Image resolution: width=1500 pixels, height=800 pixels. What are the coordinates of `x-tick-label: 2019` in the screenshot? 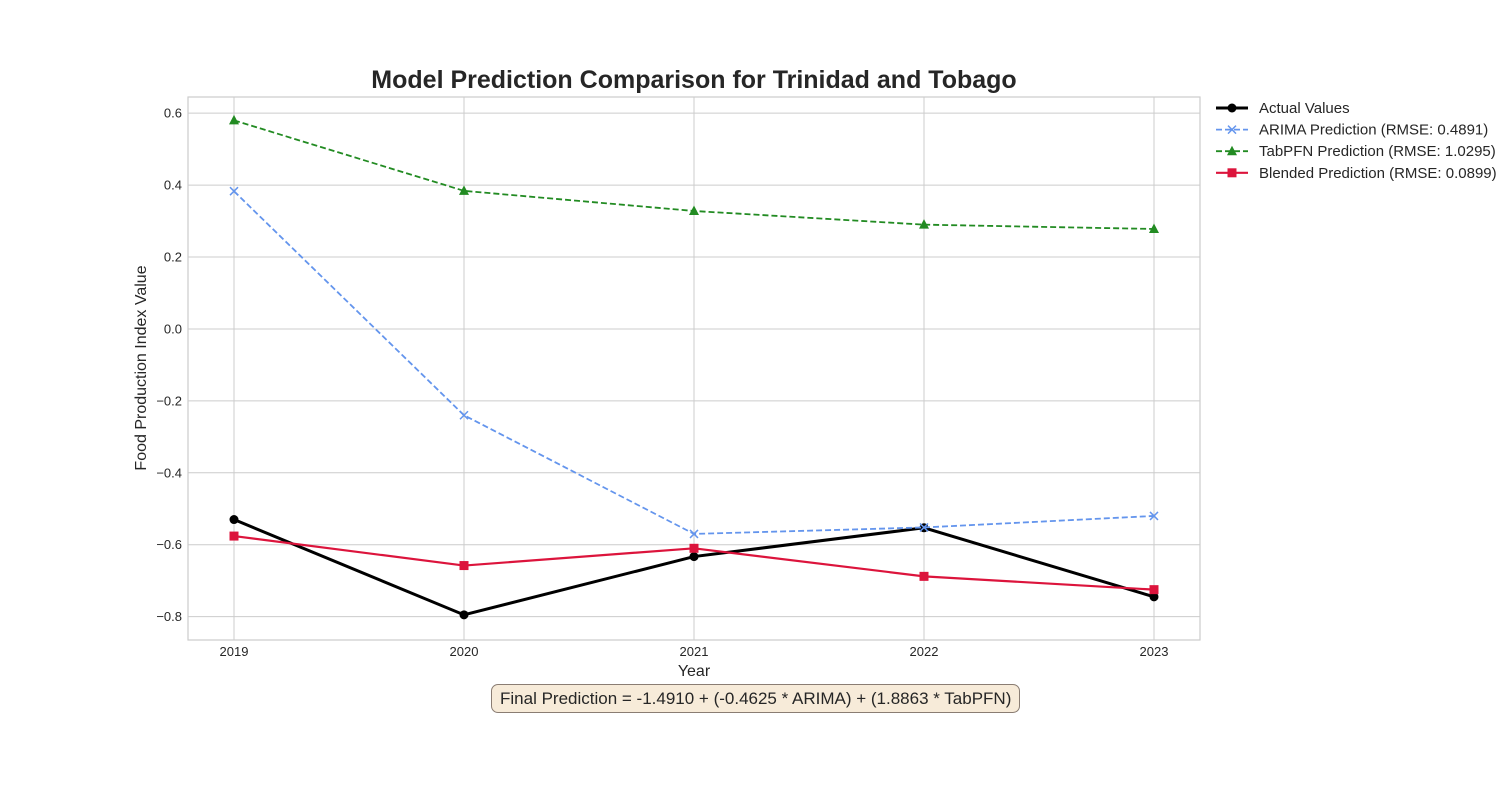 It's located at (234, 651).